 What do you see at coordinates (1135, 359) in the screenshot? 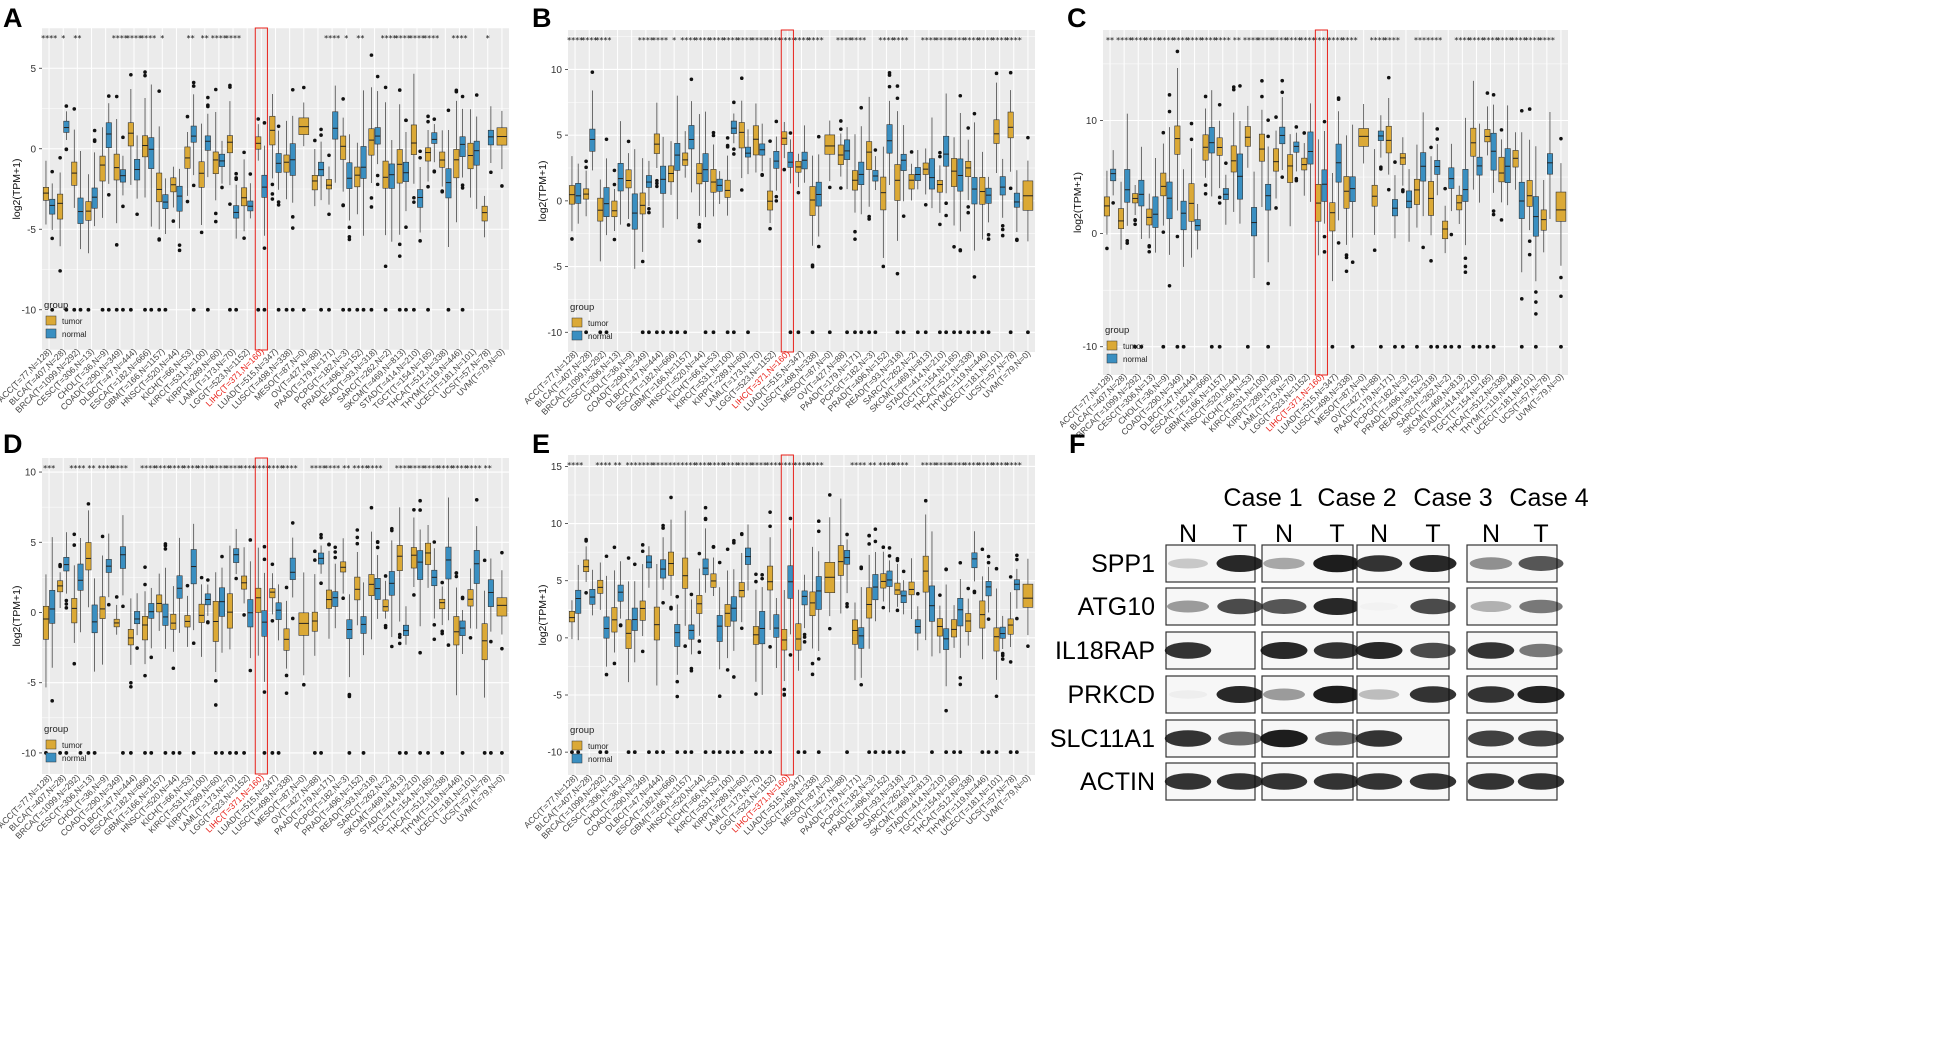
I see `legend-label-normal: normal` at bounding box center [1135, 359].